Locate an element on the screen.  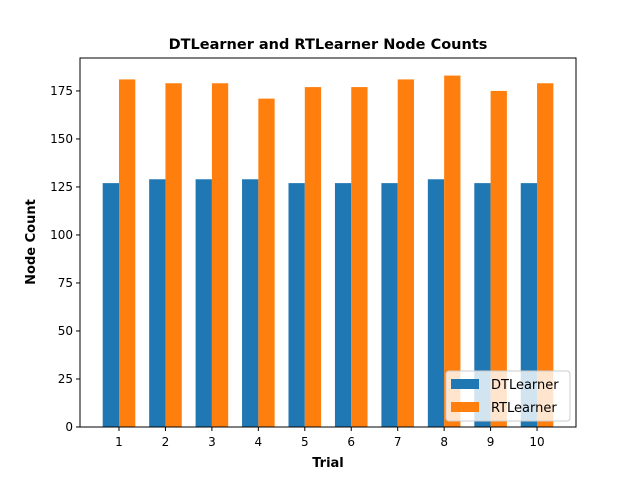
x-axis-label: Trial is located at coordinates (328, 463).